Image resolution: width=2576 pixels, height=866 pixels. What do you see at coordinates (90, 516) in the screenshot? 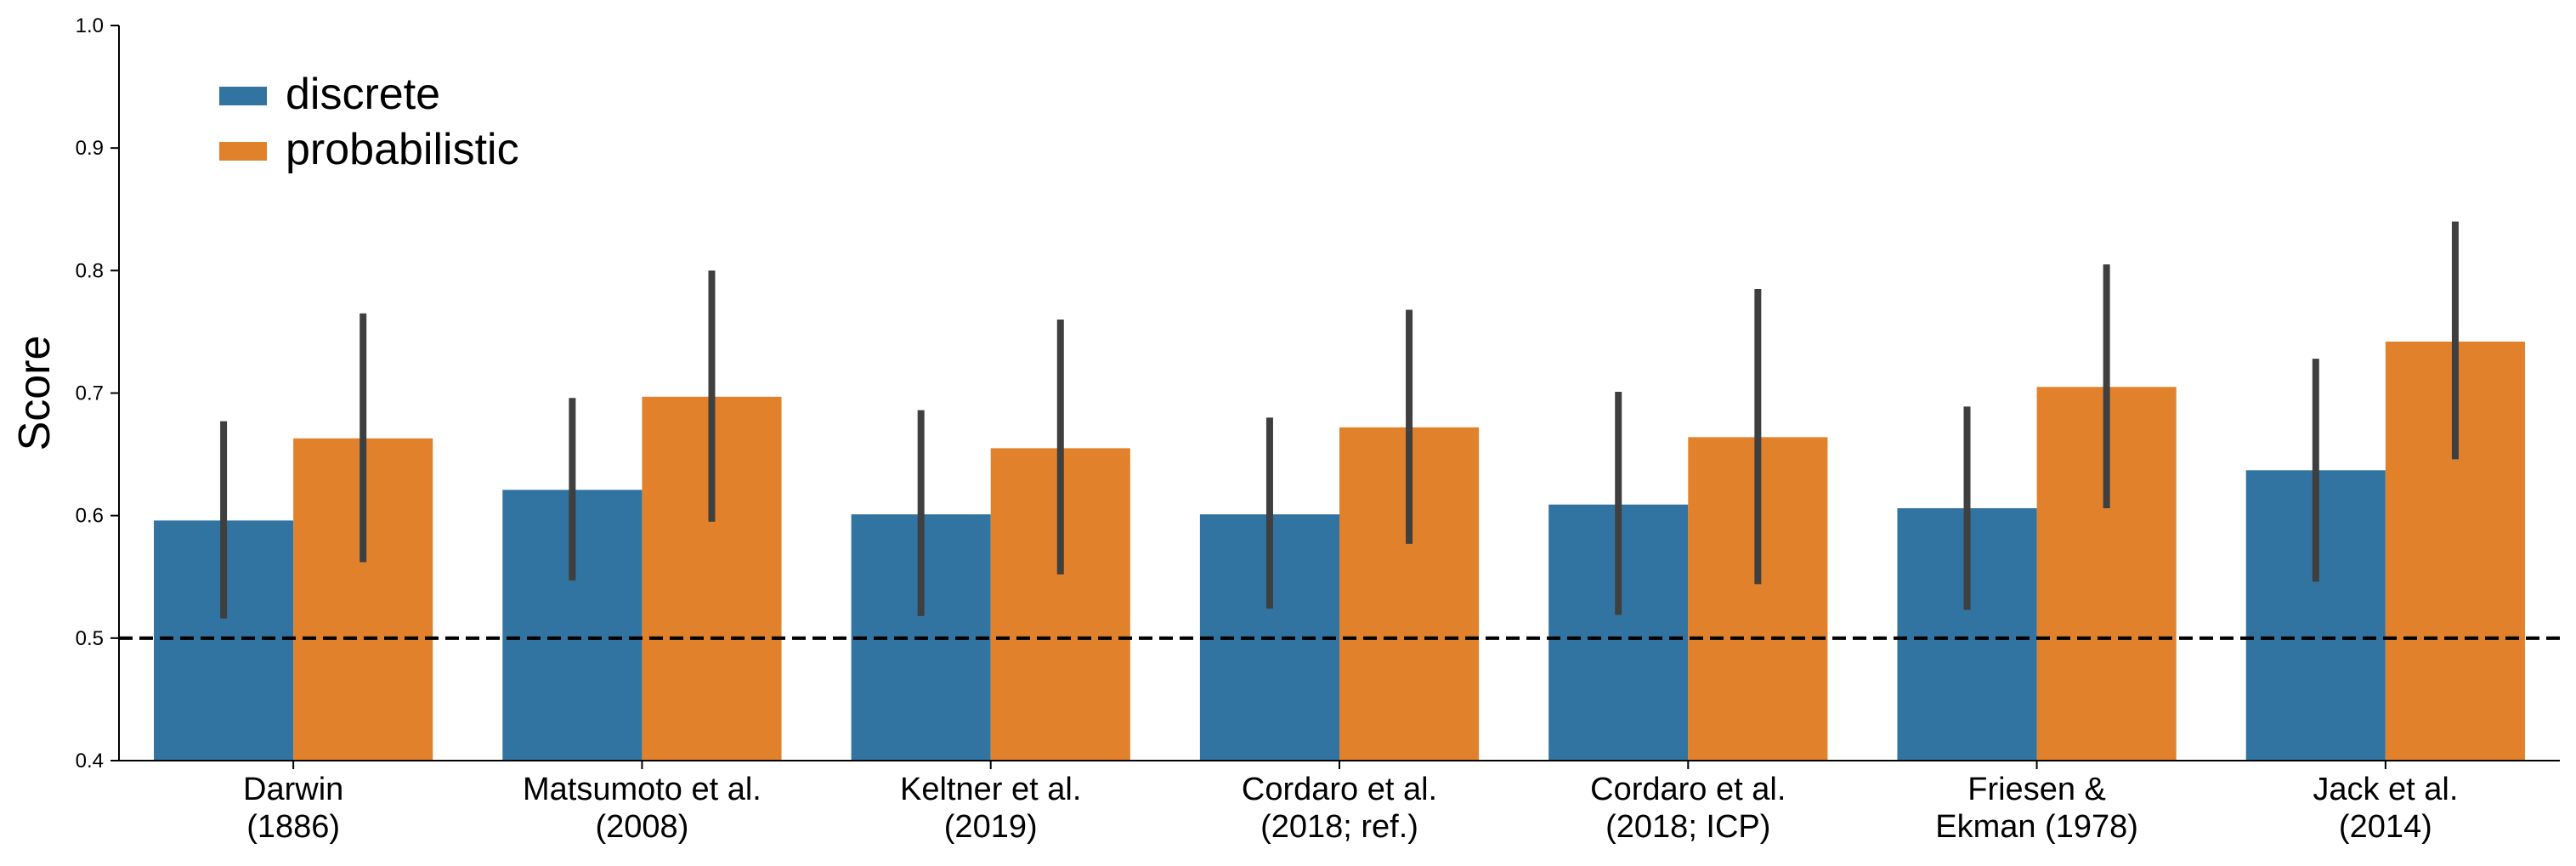
I see `y-tick-label-2: 0.6` at bounding box center [90, 516].